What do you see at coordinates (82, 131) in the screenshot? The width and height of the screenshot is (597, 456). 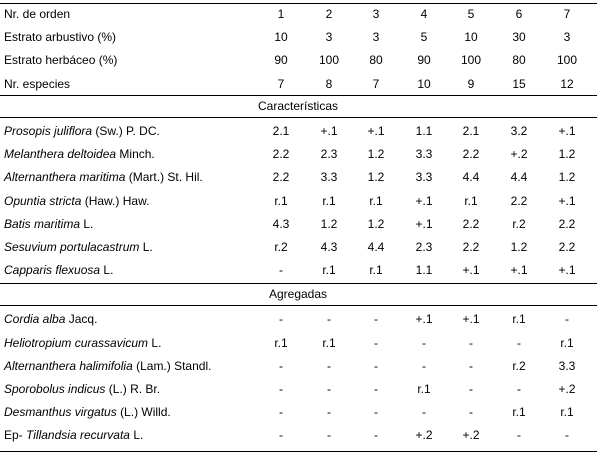 I see `species-label: Prosopis juliflora (Sw.) P. DC.` at bounding box center [82, 131].